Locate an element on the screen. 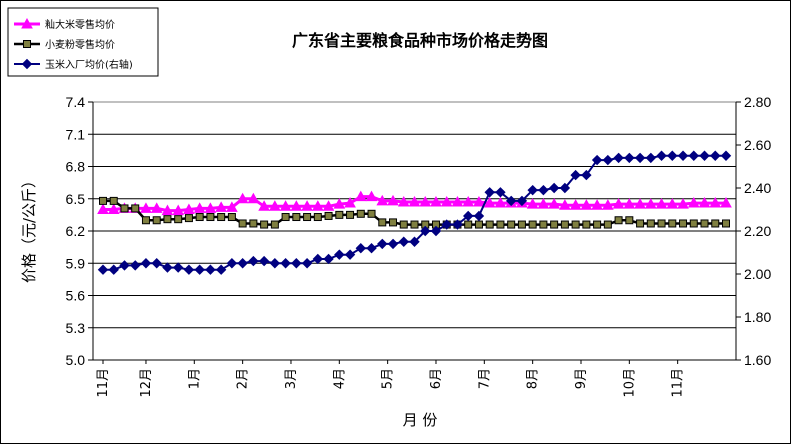 This screenshot has height=445, width=792. x-tick-label: 3月 is located at coordinates (291, 378).